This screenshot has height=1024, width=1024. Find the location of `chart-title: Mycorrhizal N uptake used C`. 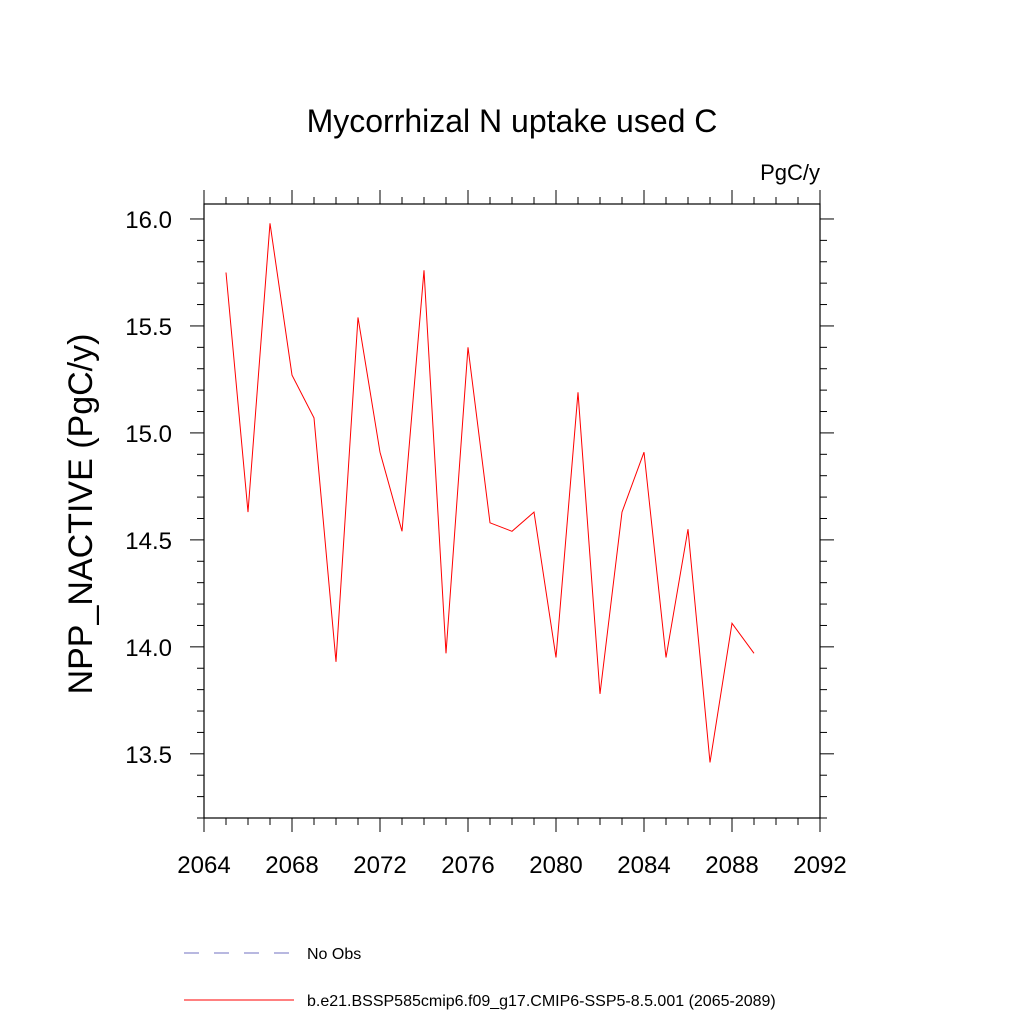

chart-title: Mycorrhizal N uptake used C is located at coordinates (512, 121).